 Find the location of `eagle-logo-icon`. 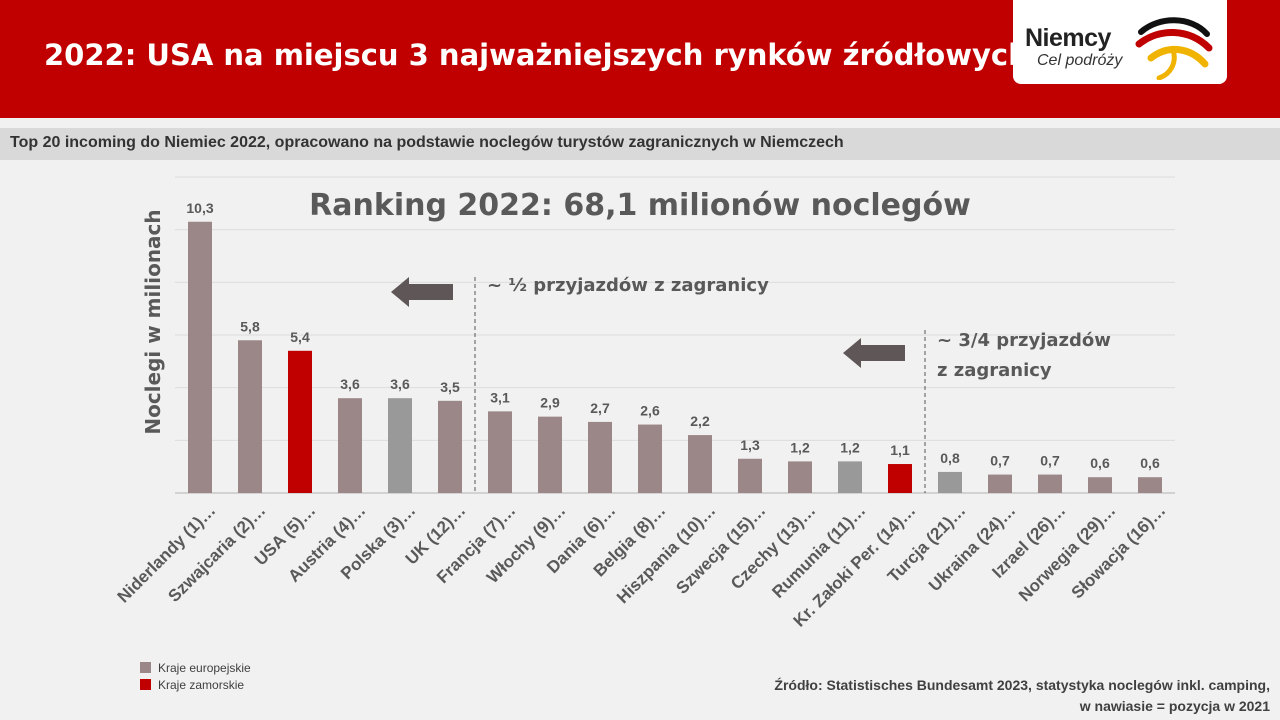

eagle-logo-icon is located at coordinates (1174, 48).